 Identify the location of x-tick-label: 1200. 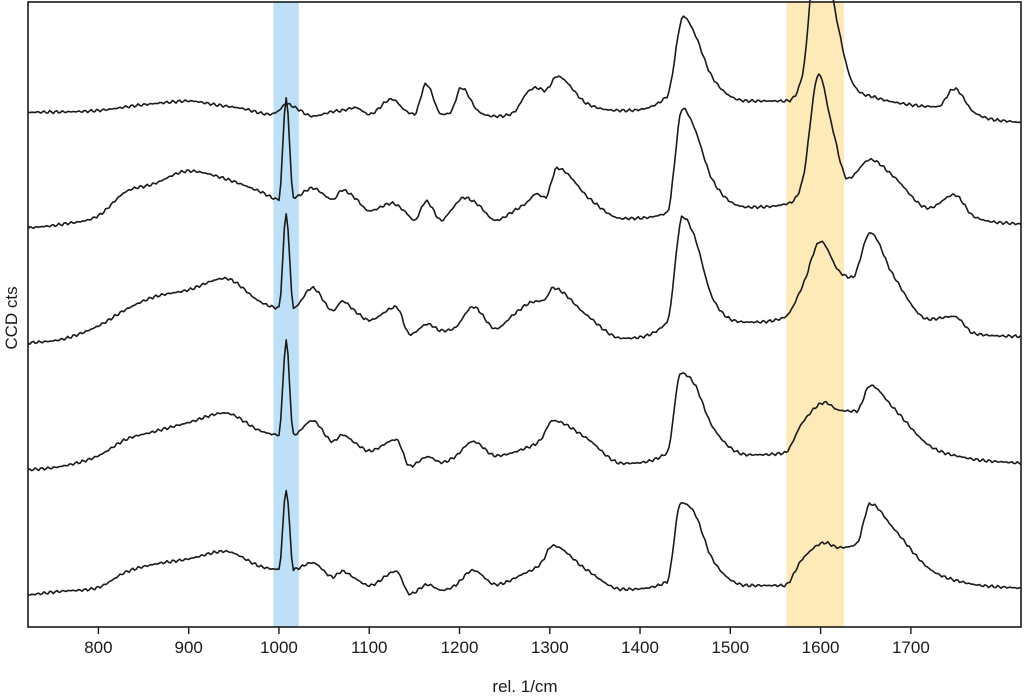
(460, 647).